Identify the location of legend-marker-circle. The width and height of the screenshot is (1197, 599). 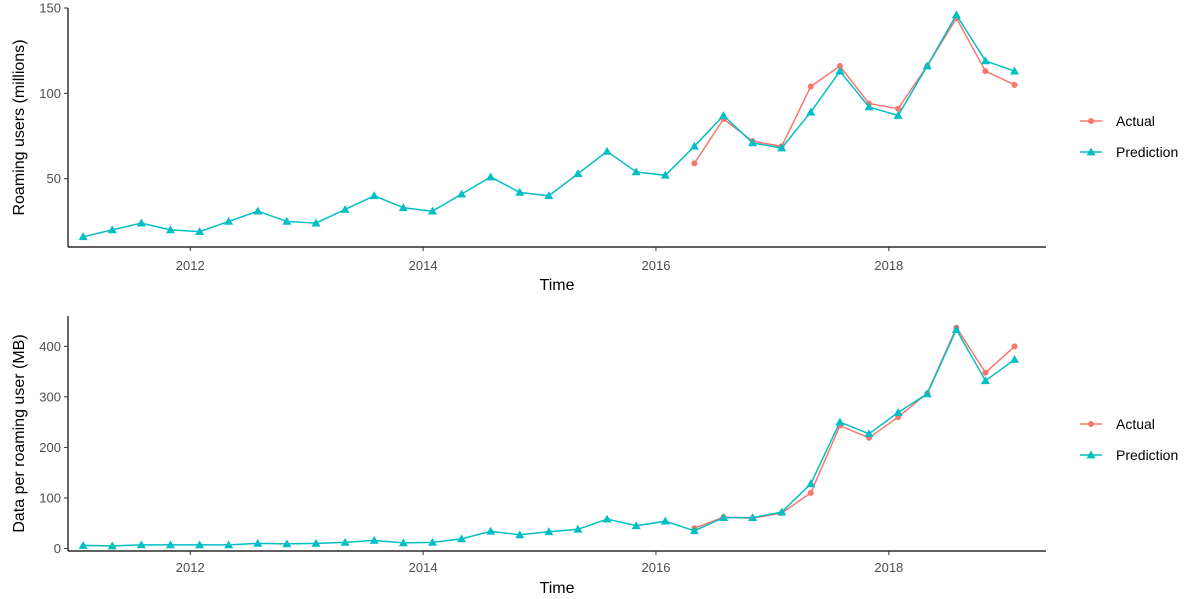
(1091, 121).